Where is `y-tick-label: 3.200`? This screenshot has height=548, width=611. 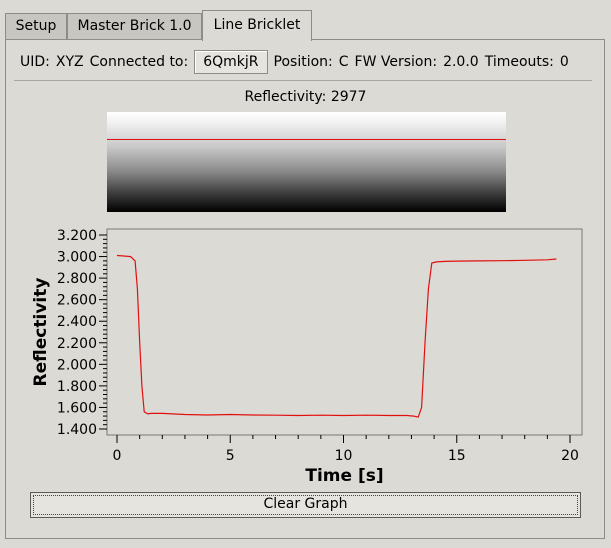 y-tick-label: 3.200 is located at coordinates (77, 236).